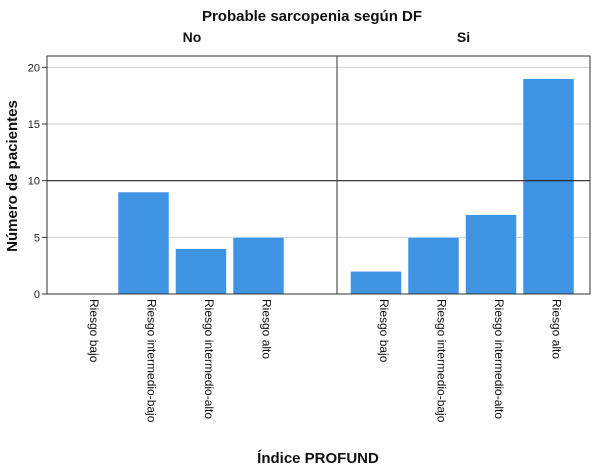 The image size is (597, 473). I want to click on x-axis-label: Índice PROFUND, so click(318, 458).